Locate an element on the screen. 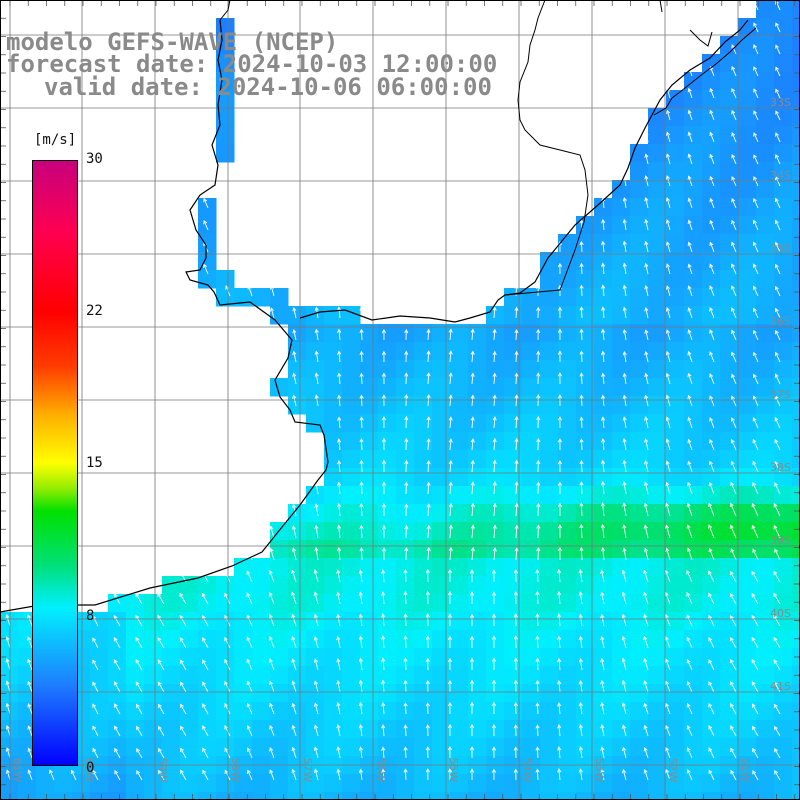 This screenshot has width=800, height=800. lat-label-36S: 36S is located at coordinates (780, 321).